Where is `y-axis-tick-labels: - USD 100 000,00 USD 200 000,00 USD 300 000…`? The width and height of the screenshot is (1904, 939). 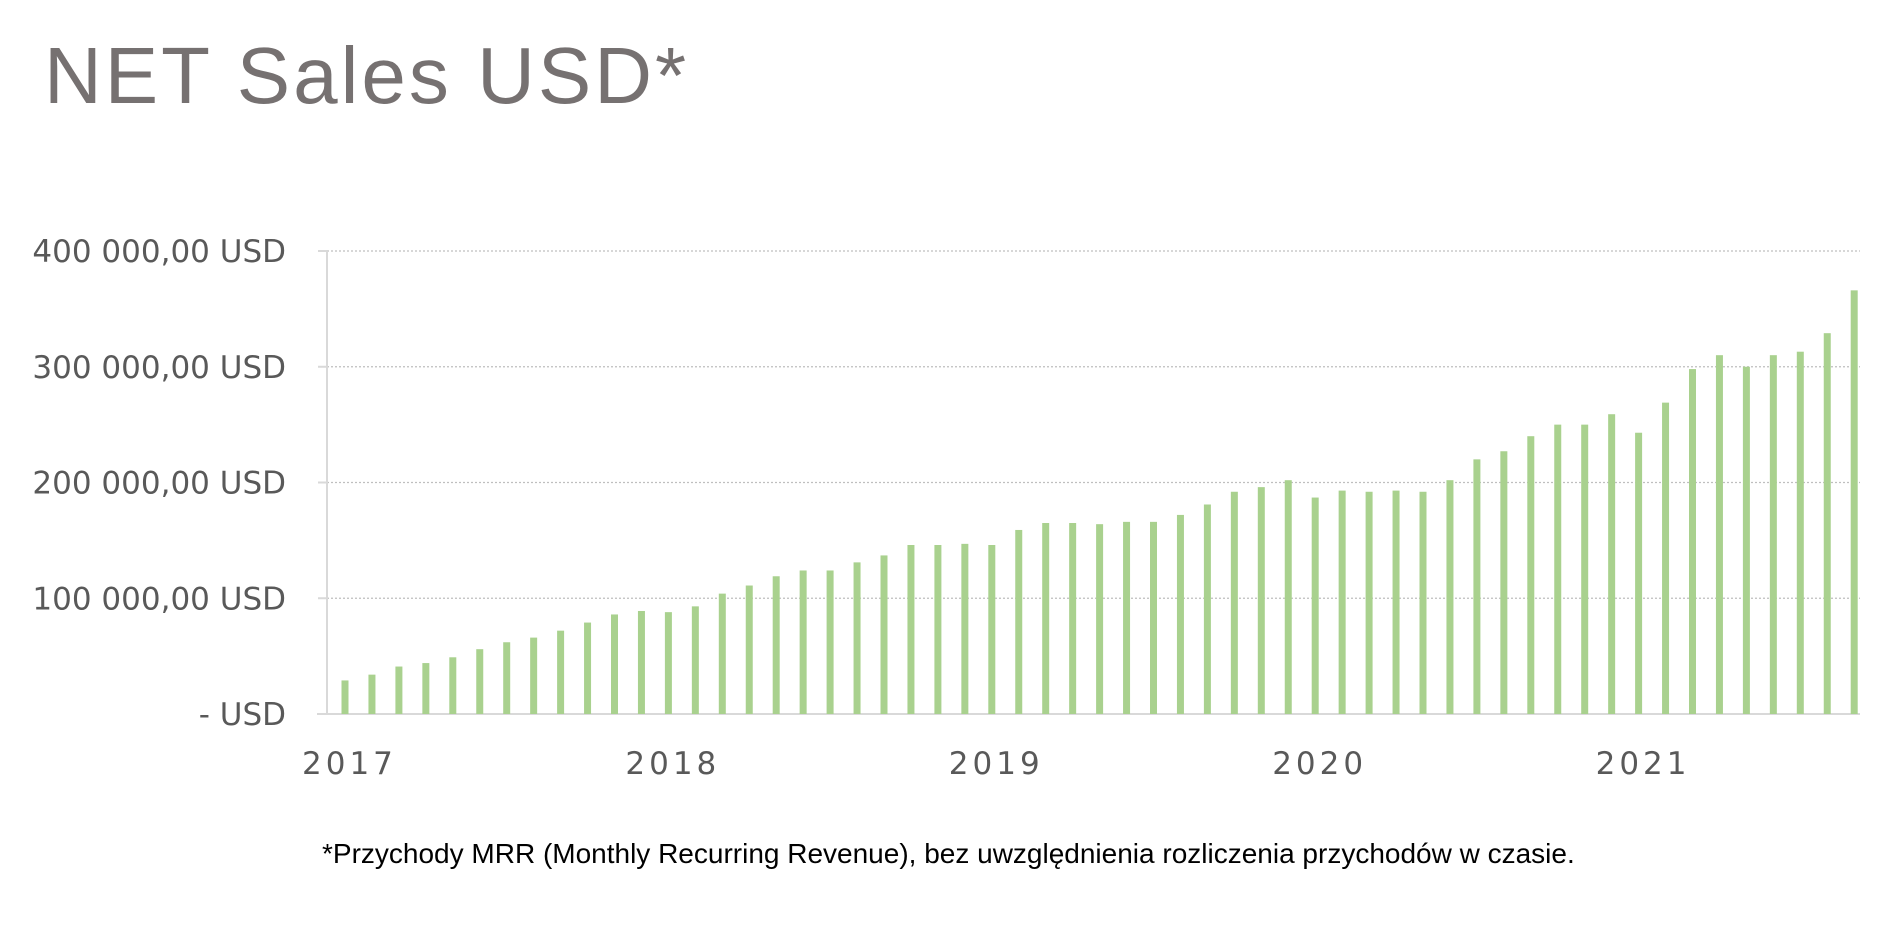 y-axis-tick-labels: - USD 100 000,00 USD 200 000,00 USD 300 000… is located at coordinates (159, 483).